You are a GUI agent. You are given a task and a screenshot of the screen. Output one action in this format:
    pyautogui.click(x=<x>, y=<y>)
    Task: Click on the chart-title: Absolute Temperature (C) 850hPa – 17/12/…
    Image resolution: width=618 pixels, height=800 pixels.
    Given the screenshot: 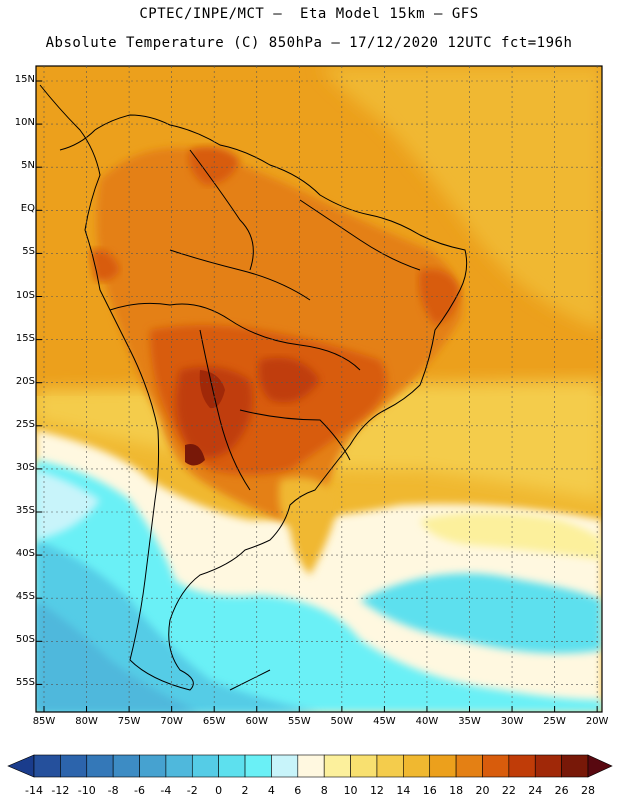 What is the action you would take?
    pyautogui.click(x=309, y=43)
    